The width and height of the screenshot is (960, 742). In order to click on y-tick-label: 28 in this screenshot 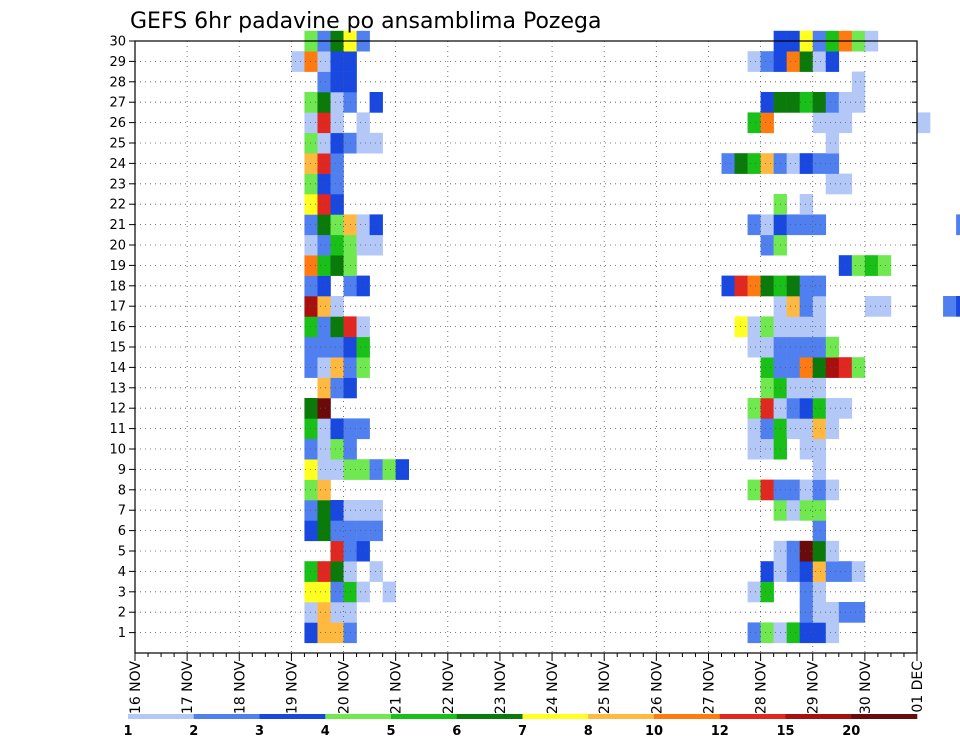, I will do `click(117, 82)`.